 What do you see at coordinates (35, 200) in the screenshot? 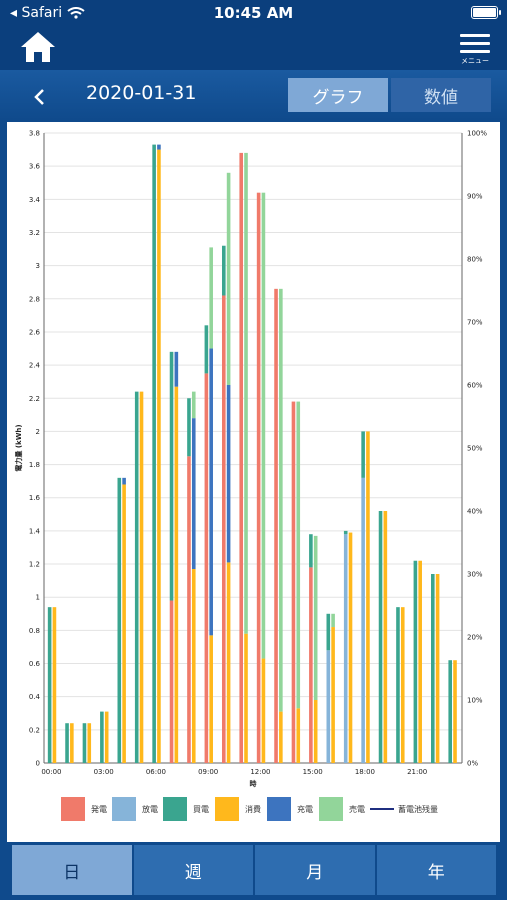
I see `y-tick-label: 3.4` at bounding box center [35, 200].